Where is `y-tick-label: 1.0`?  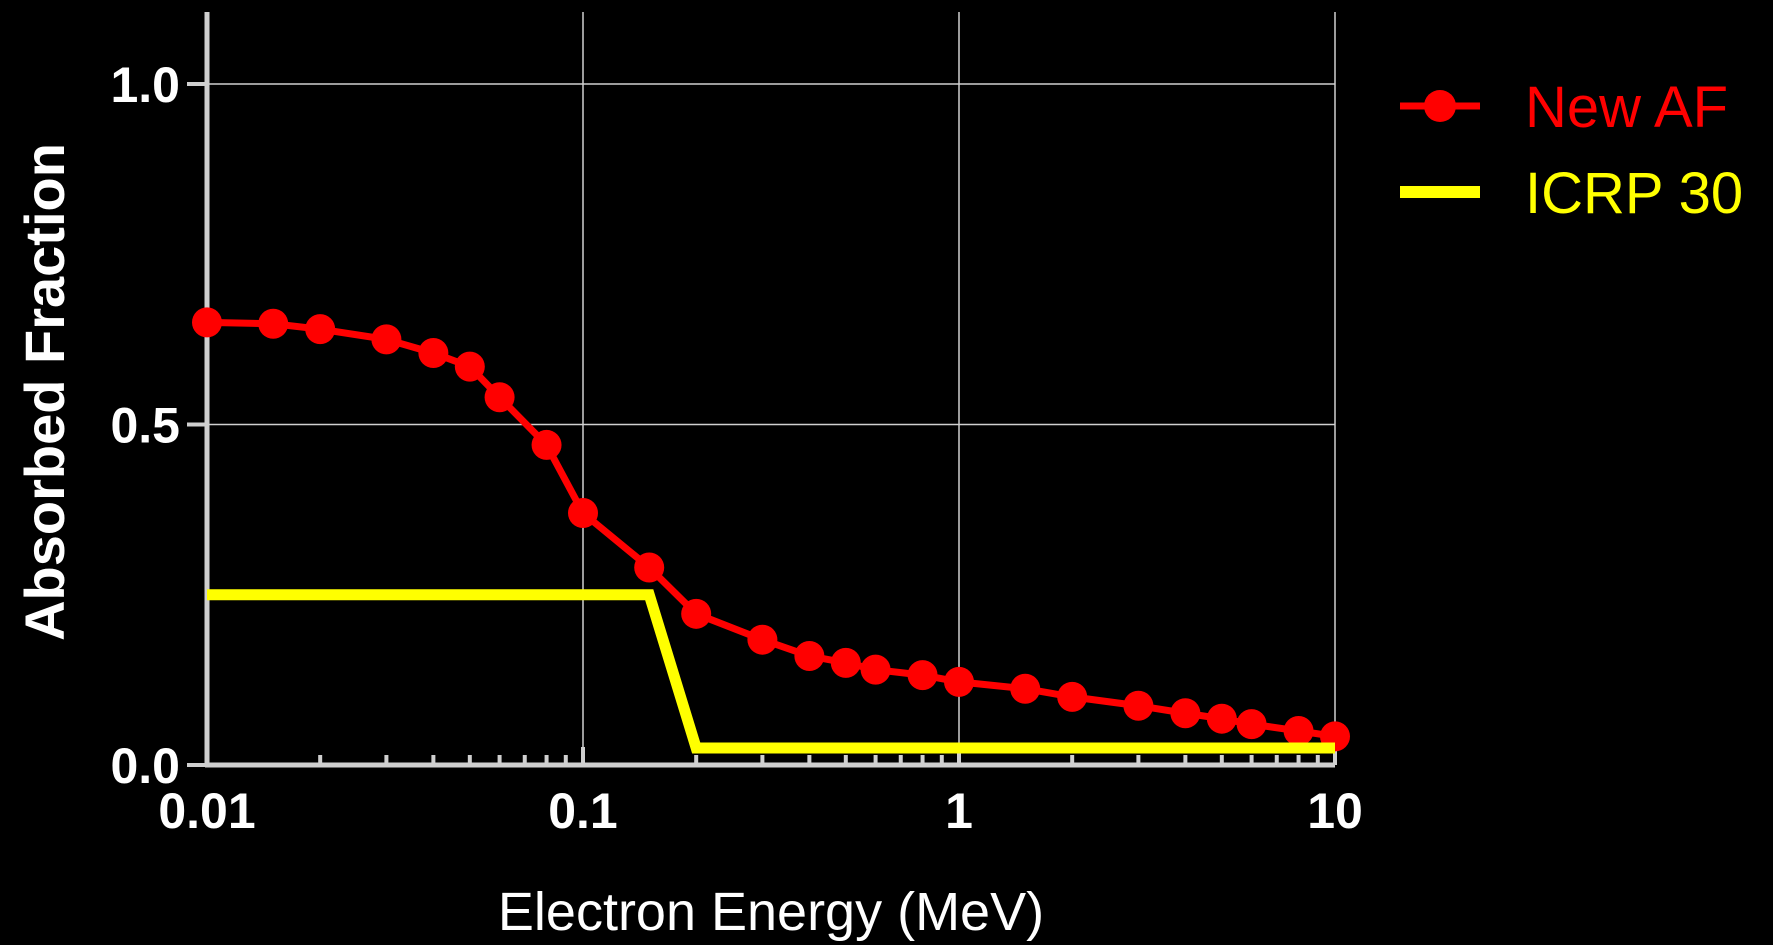
y-tick-label: 1.0 is located at coordinates (145, 85).